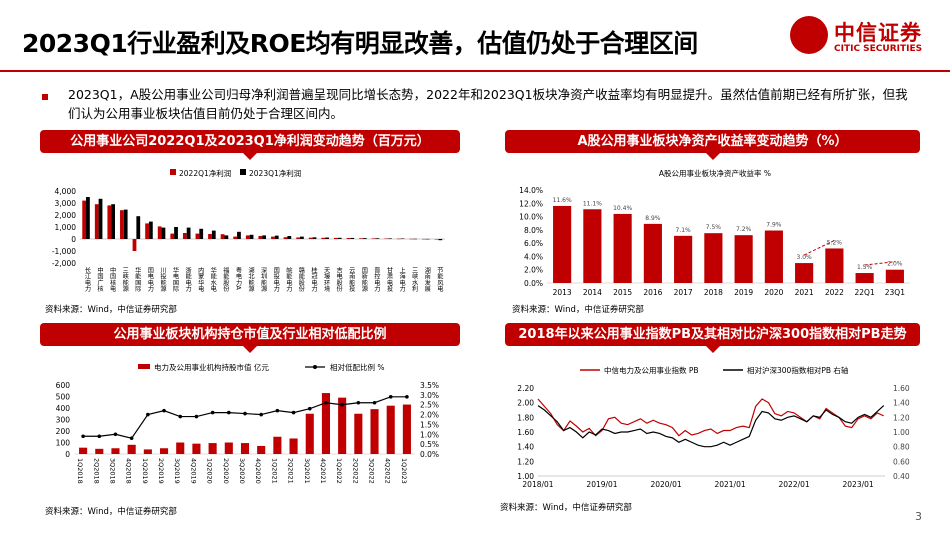  What do you see at coordinates (429, 405) in the screenshot?
I see `y-right-tick-label: 2.5%` at bounding box center [429, 405].